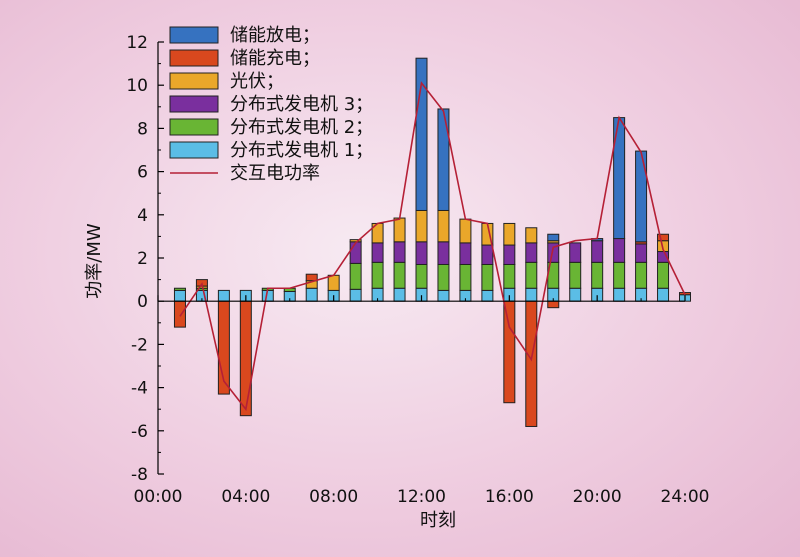 The image size is (800, 557). I want to click on y-tick-label: 2, so click(142, 259).